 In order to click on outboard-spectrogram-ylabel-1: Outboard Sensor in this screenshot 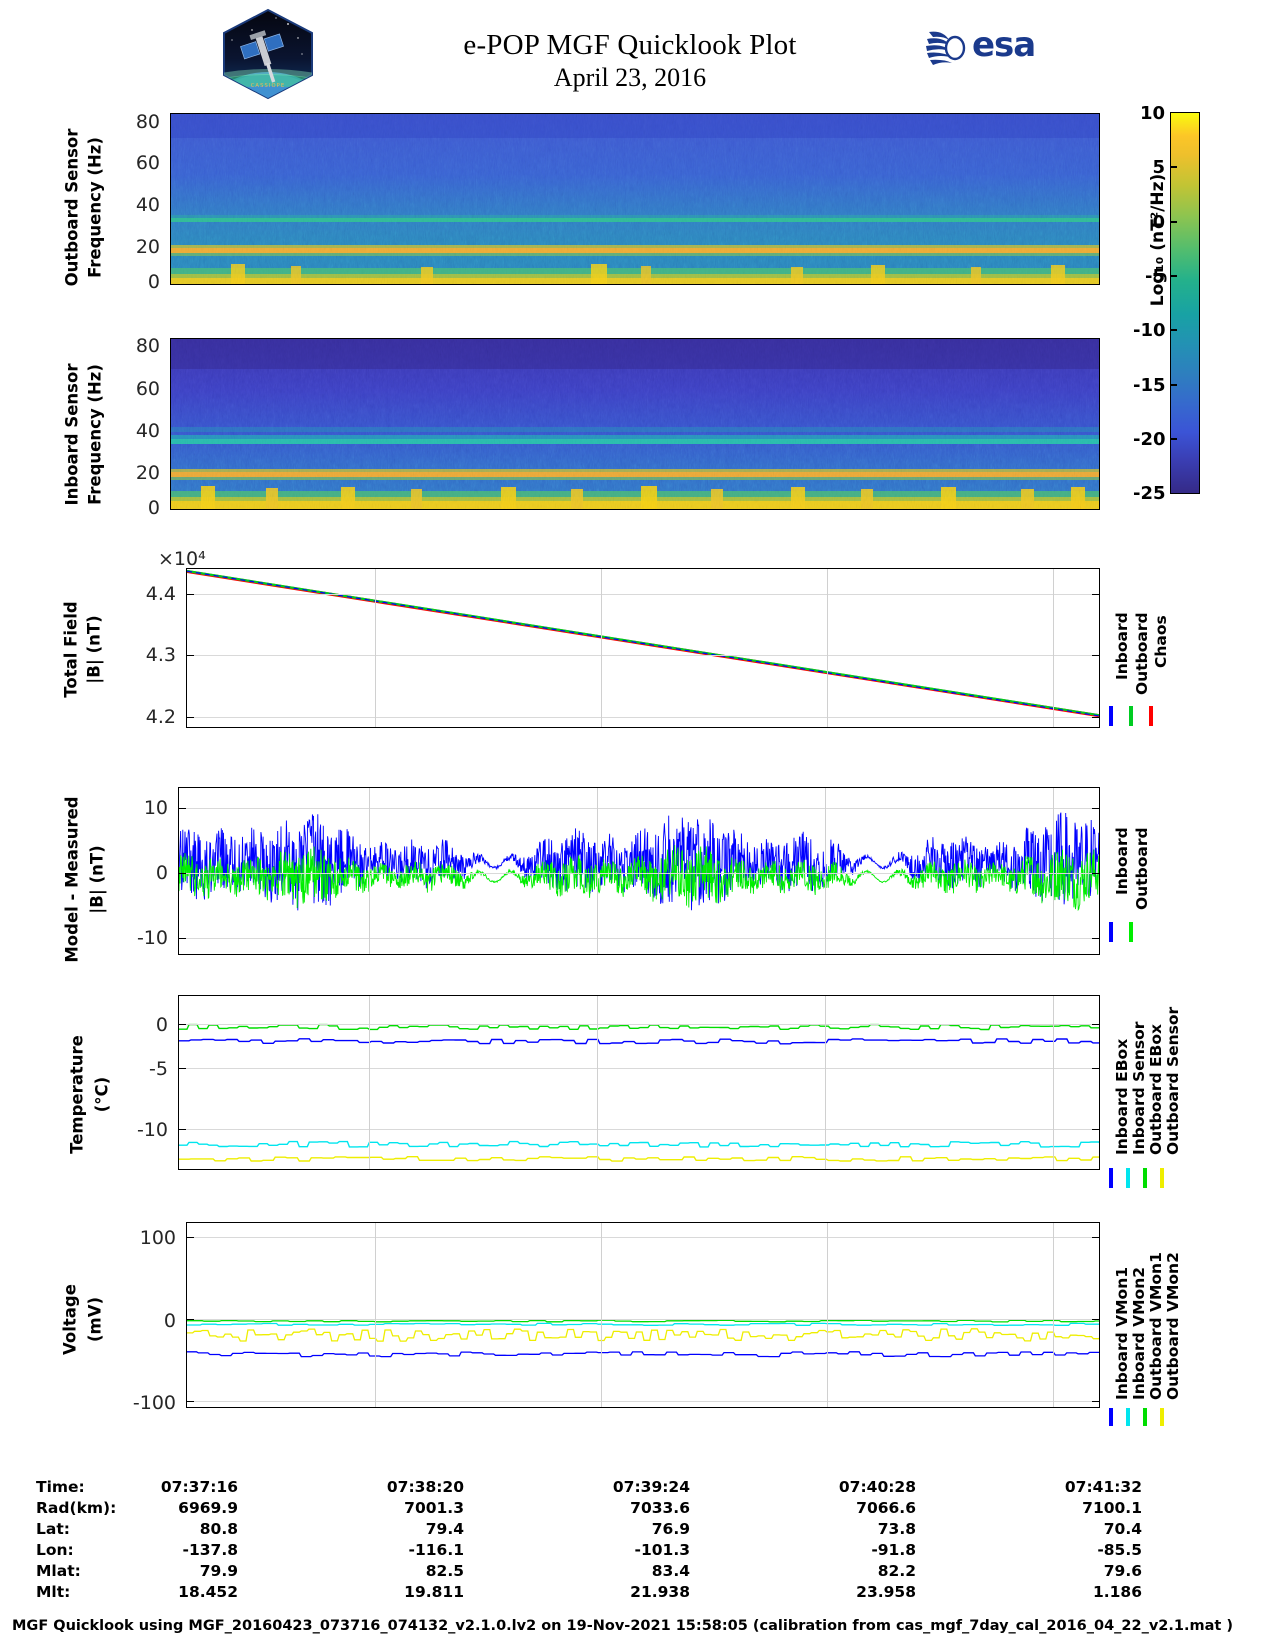, I will do `click(72, 207)`.